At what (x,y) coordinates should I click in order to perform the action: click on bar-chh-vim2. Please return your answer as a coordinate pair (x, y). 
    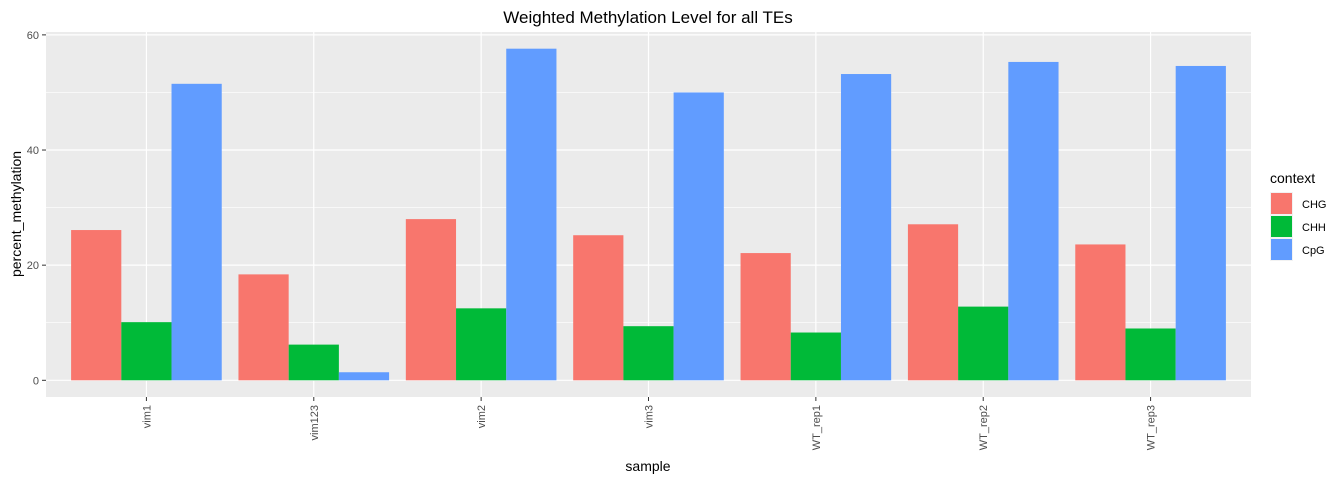
    Looking at the image, I should click on (481, 344).